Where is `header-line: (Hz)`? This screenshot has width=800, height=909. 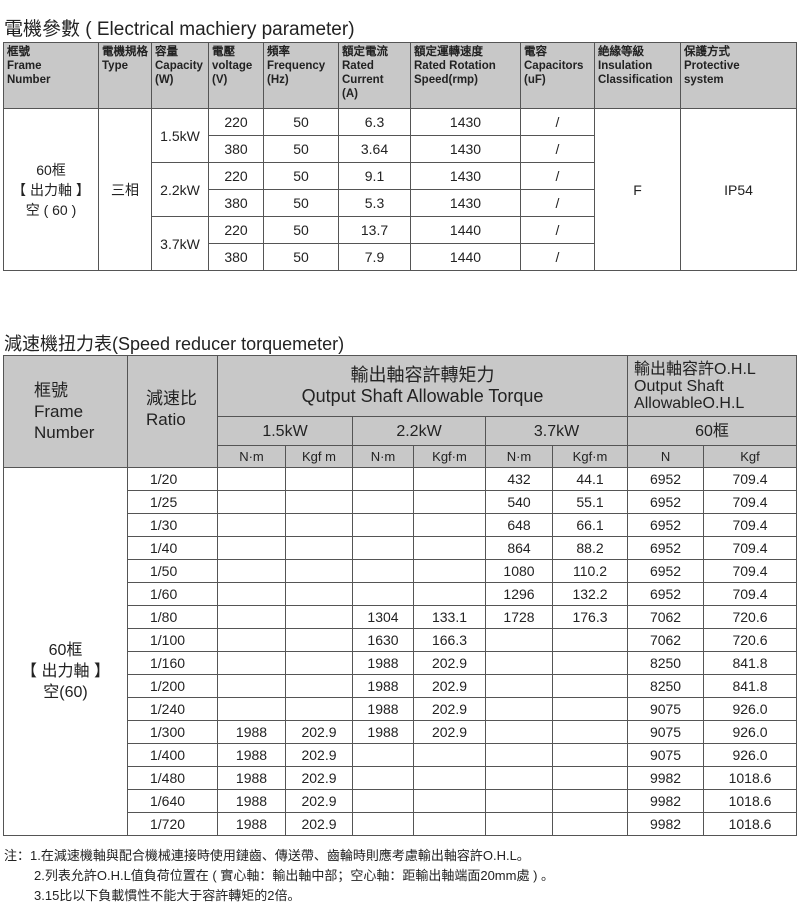 header-line: (Hz) is located at coordinates (278, 80).